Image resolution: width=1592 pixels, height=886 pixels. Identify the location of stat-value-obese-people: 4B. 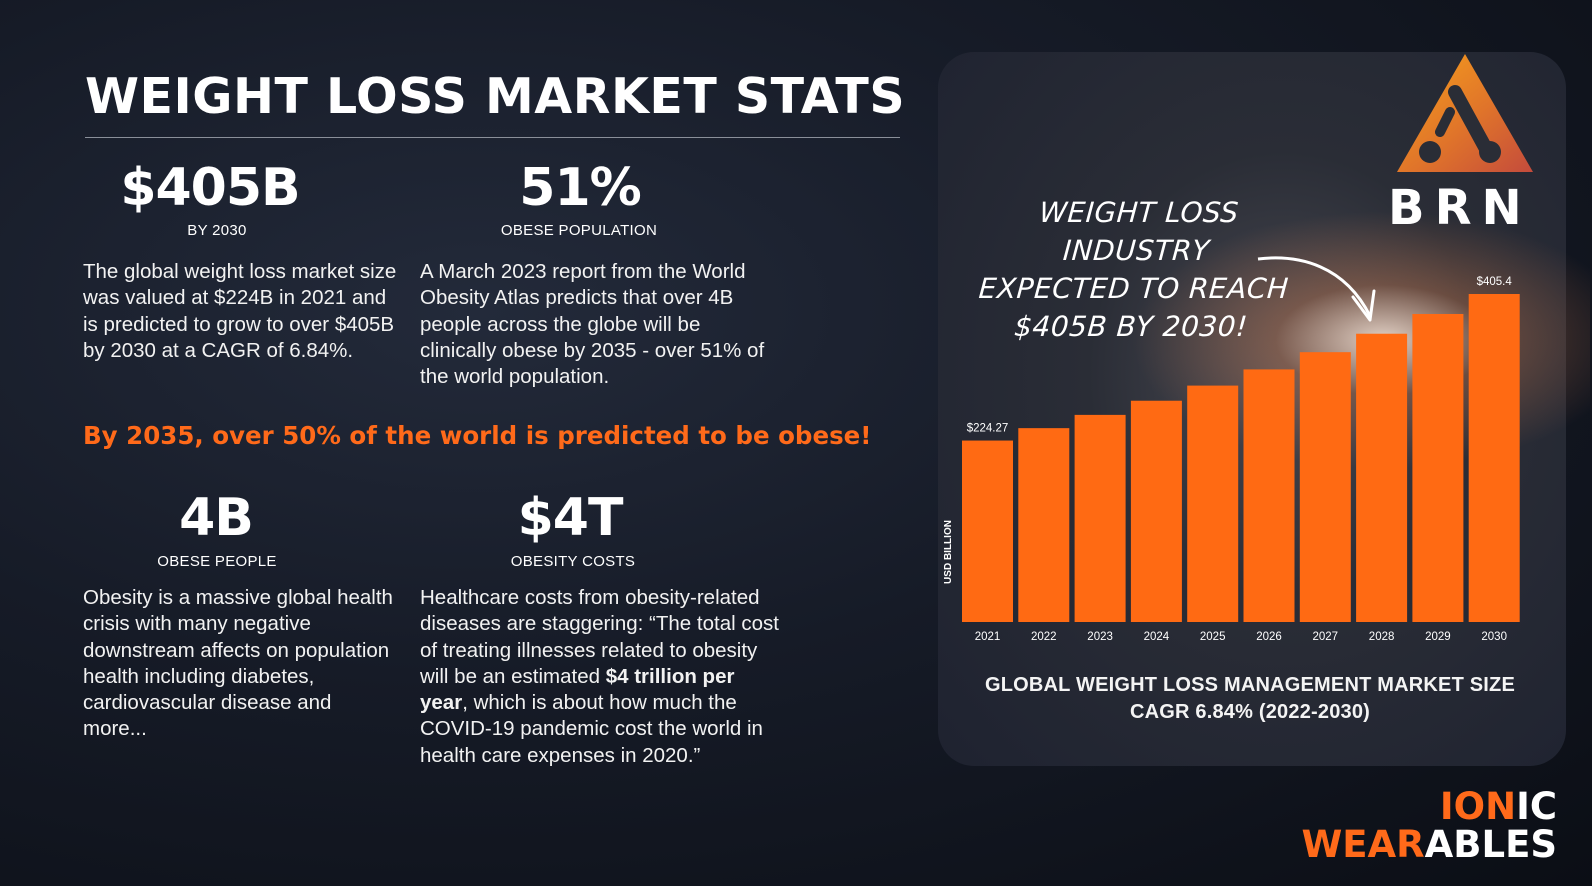
(216, 518).